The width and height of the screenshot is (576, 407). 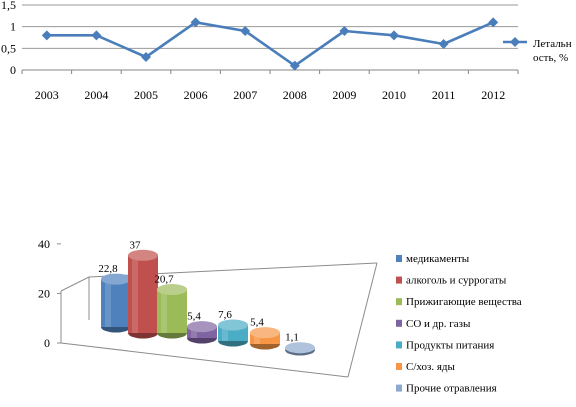 What do you see at coordinates (295, 95) in the screenshot?
I see `x-tick-label: 2008` at bounding box center [295, 95].